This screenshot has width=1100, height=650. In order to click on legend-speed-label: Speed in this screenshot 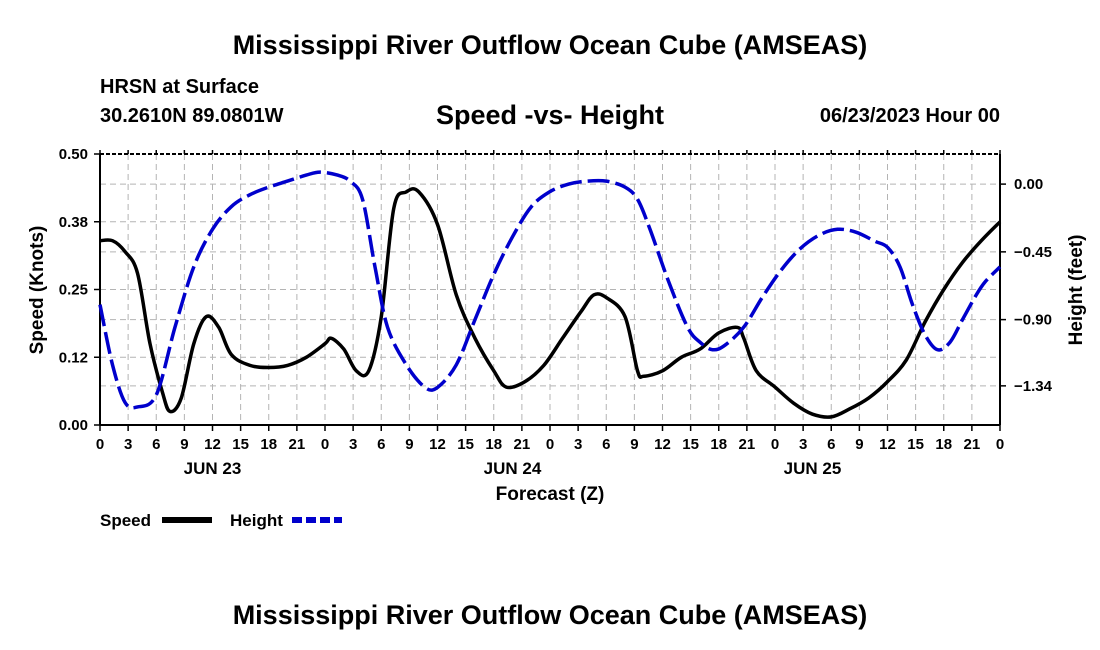, I will do `click(125, 520)`.